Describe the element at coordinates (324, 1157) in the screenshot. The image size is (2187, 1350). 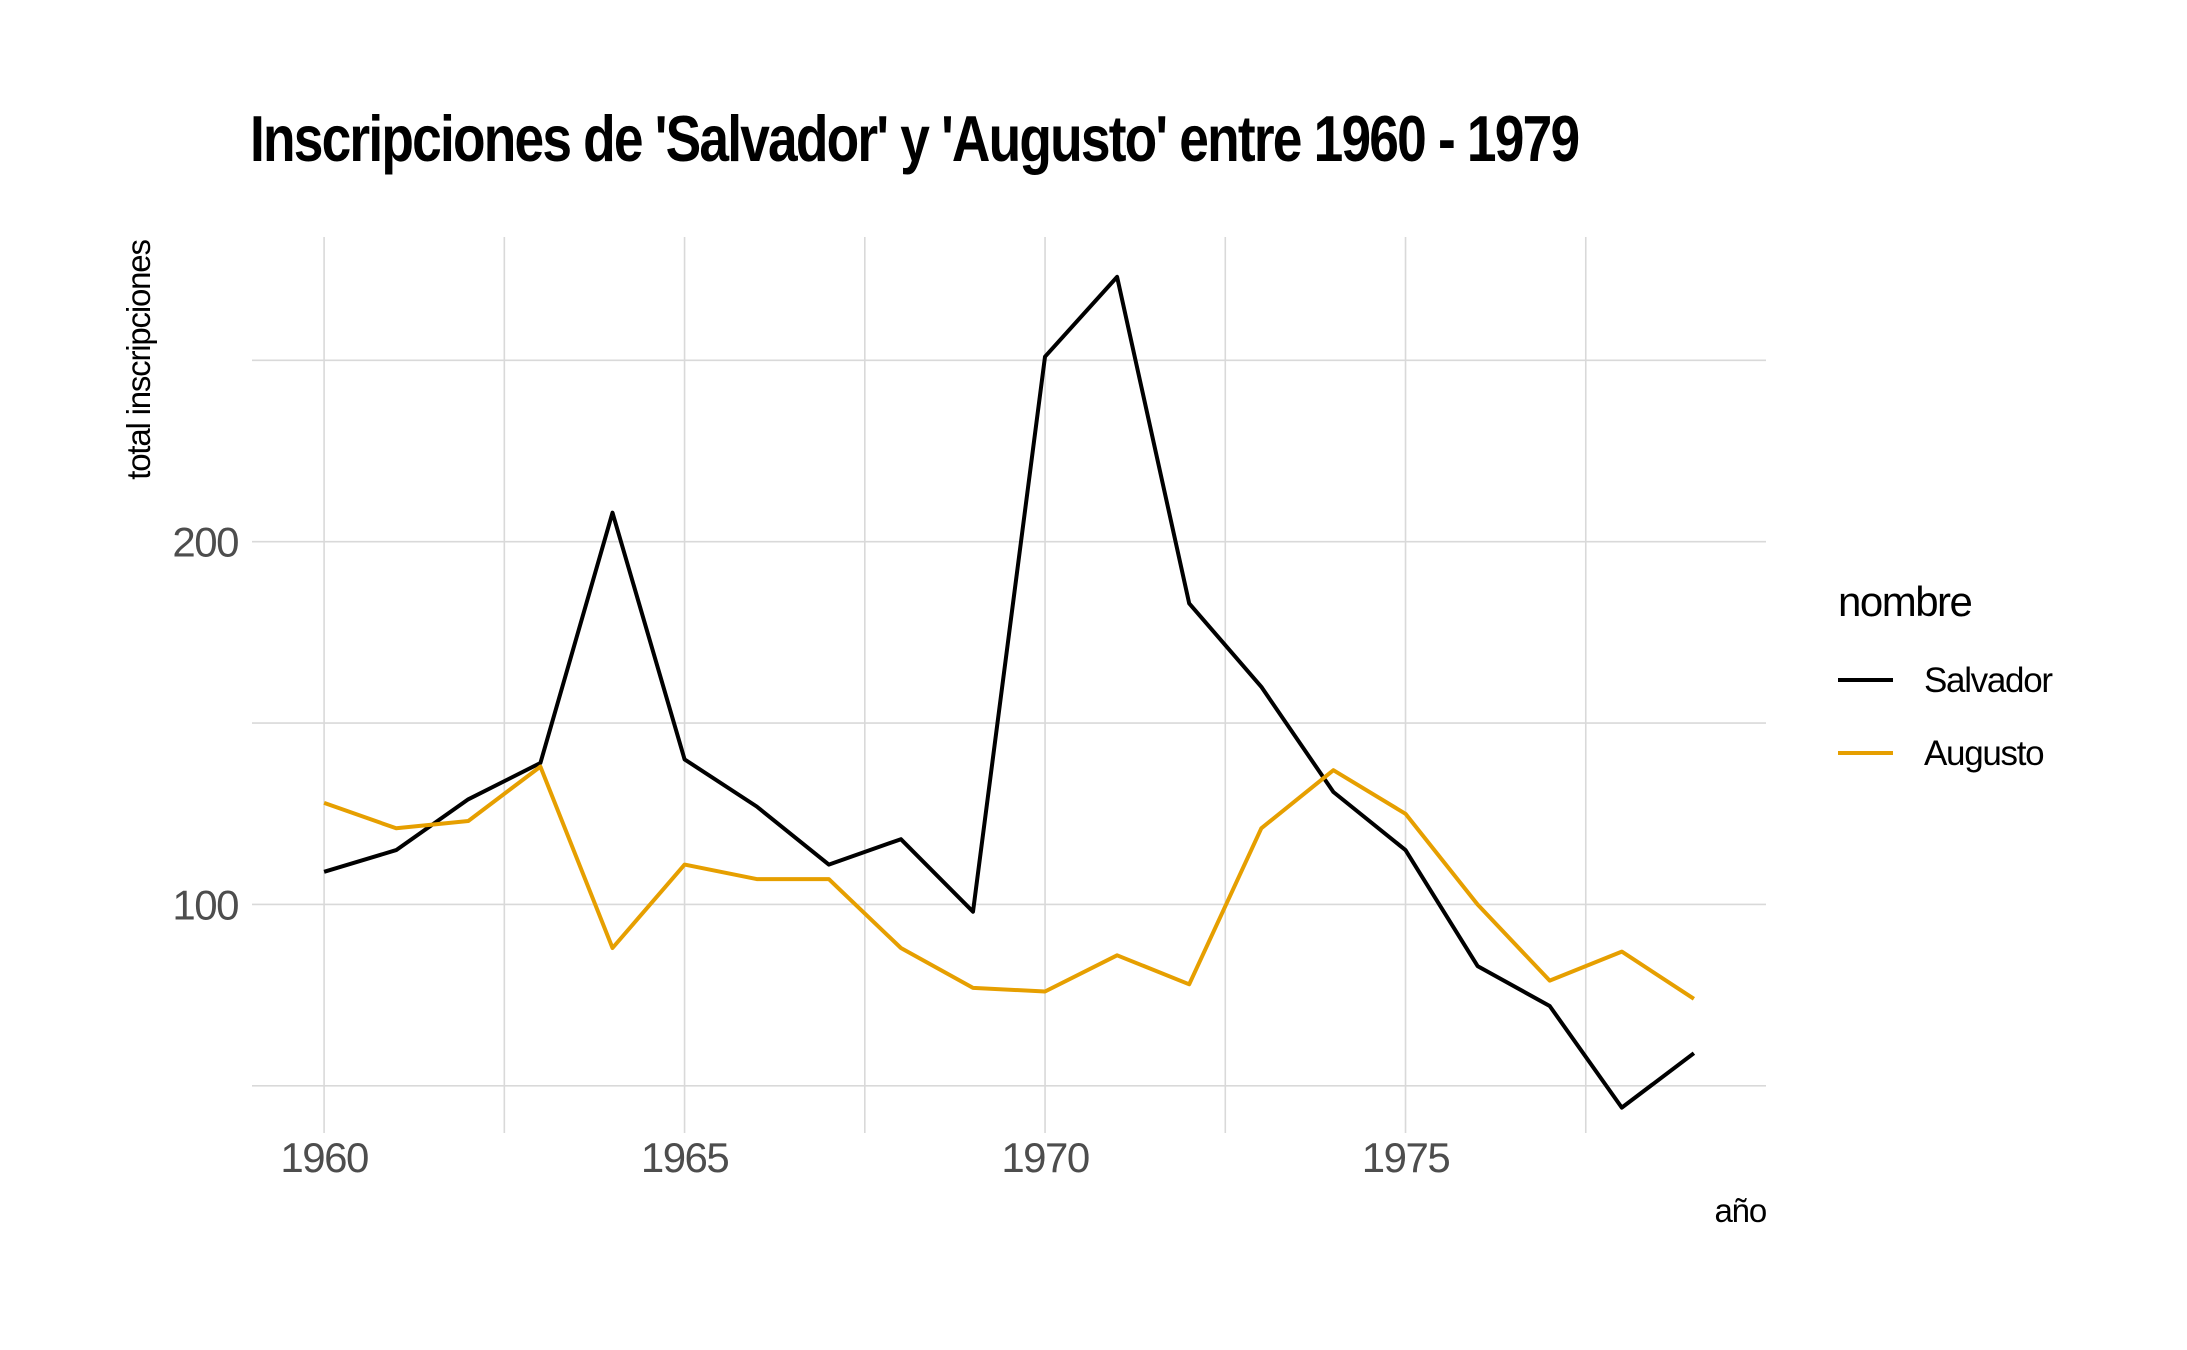
I see `x-tick-label: 1960` at that location.